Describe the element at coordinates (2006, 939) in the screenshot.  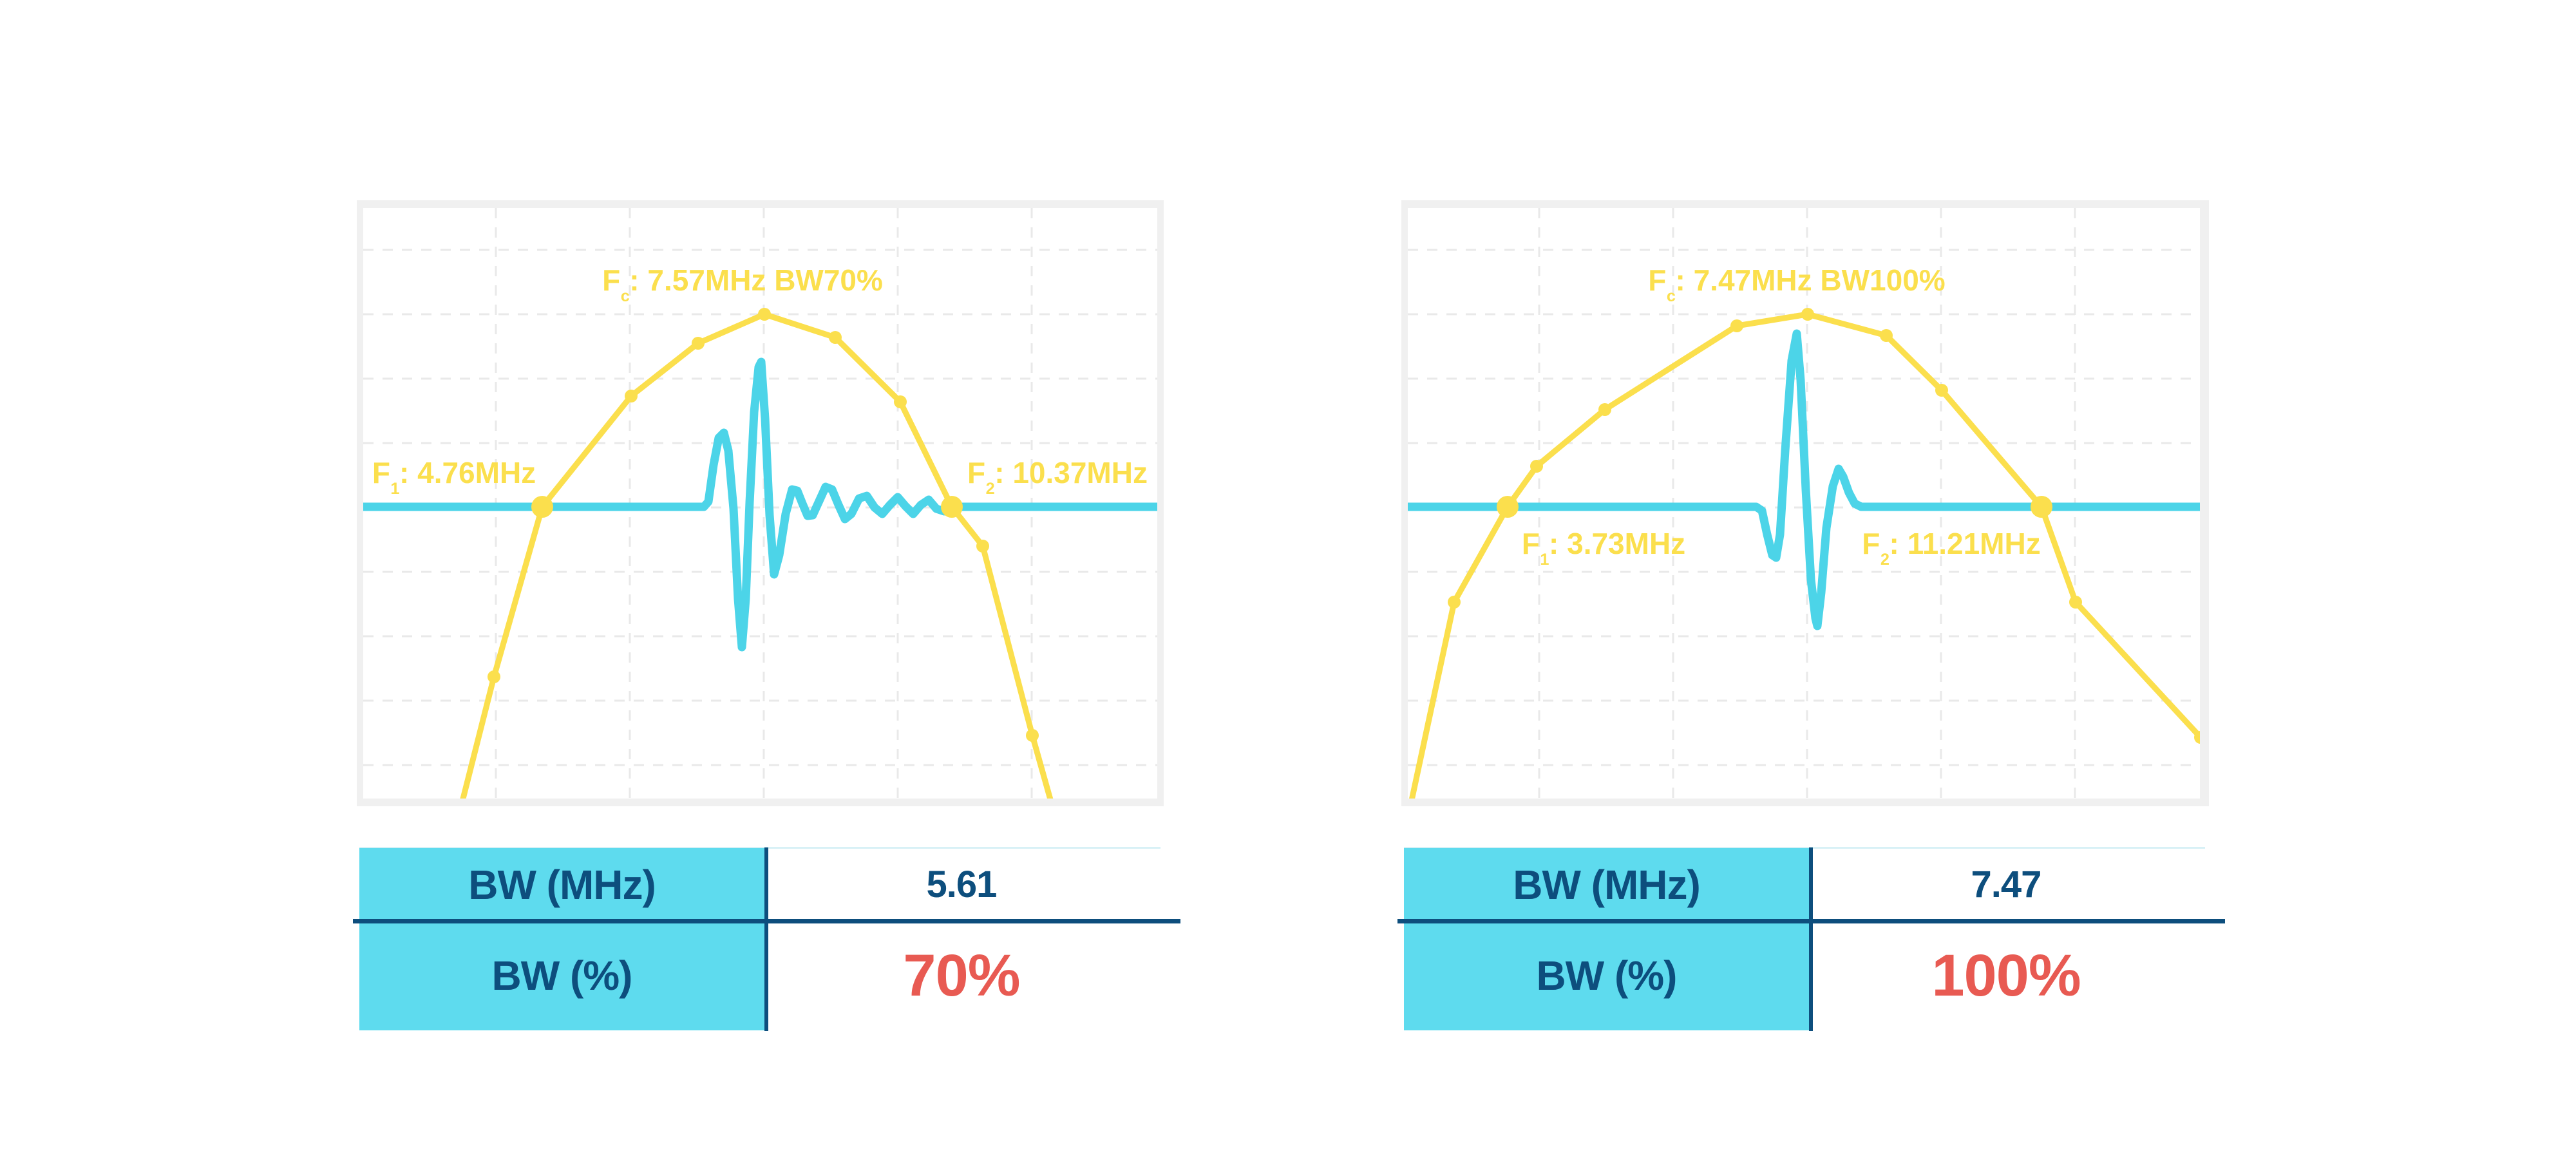
I see `table-value-column: 7.47 100%` at that location.